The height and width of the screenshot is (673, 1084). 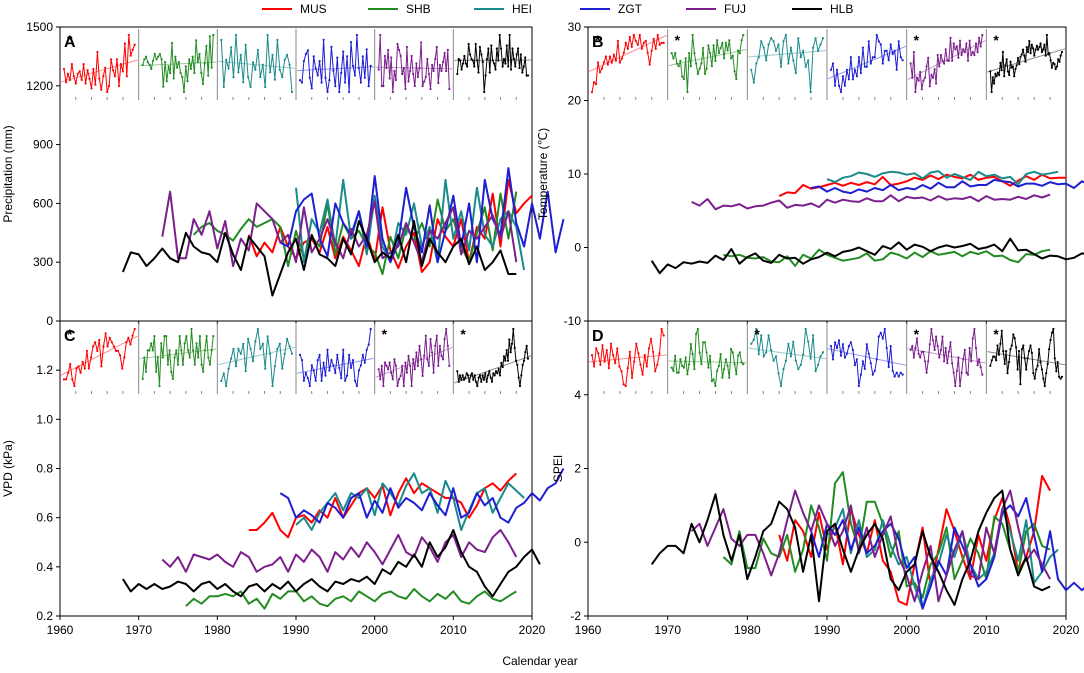 What do you see at coordinates (296, 630) in the screenshot?
I see `x-tick-label: 1990` at bounding box center [296, 630].